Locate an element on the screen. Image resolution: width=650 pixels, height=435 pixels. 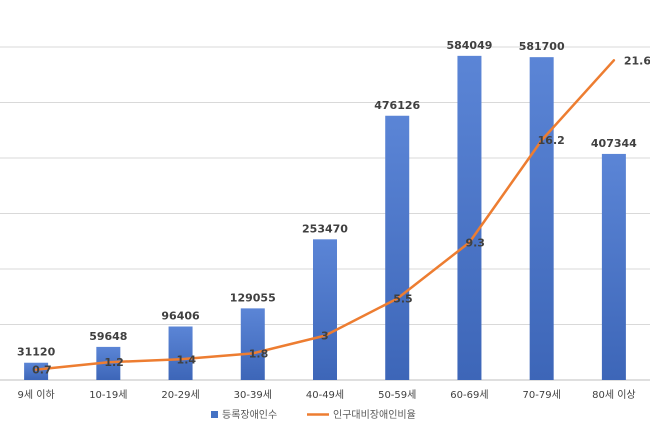
line-value-label: 1.2 is located at coordinates (114, 362).